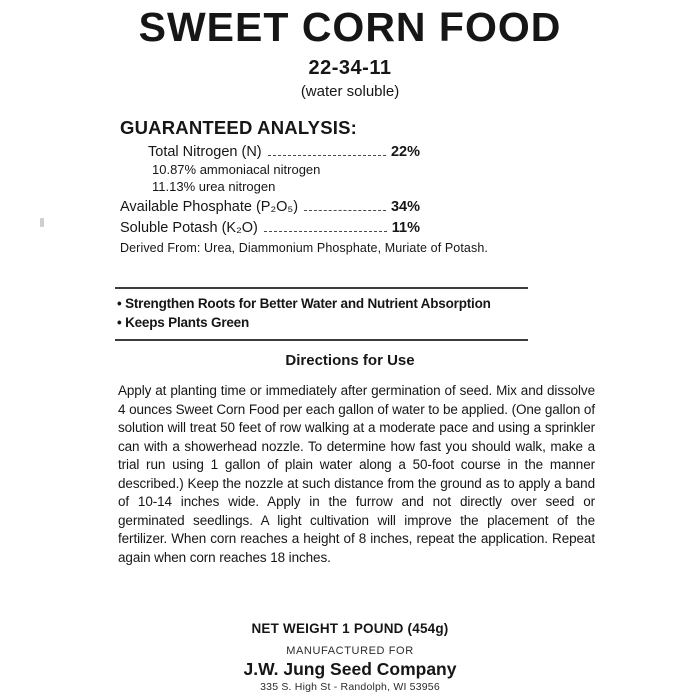 This screenshot has height=700, width=700. I want to click on analysis-name: Available Phosphate (P₂O₅), so click(209, 207).